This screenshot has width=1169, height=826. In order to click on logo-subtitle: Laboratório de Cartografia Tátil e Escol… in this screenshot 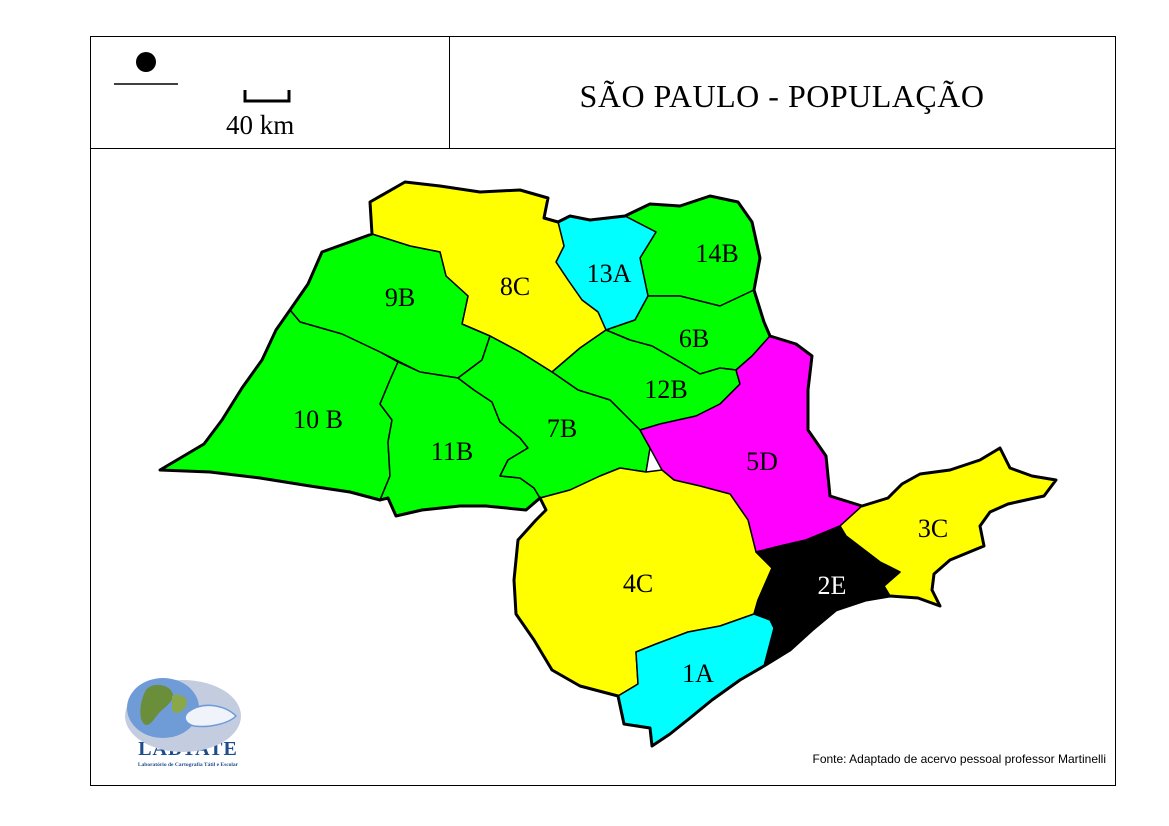, I will do `click(188, 765)`.